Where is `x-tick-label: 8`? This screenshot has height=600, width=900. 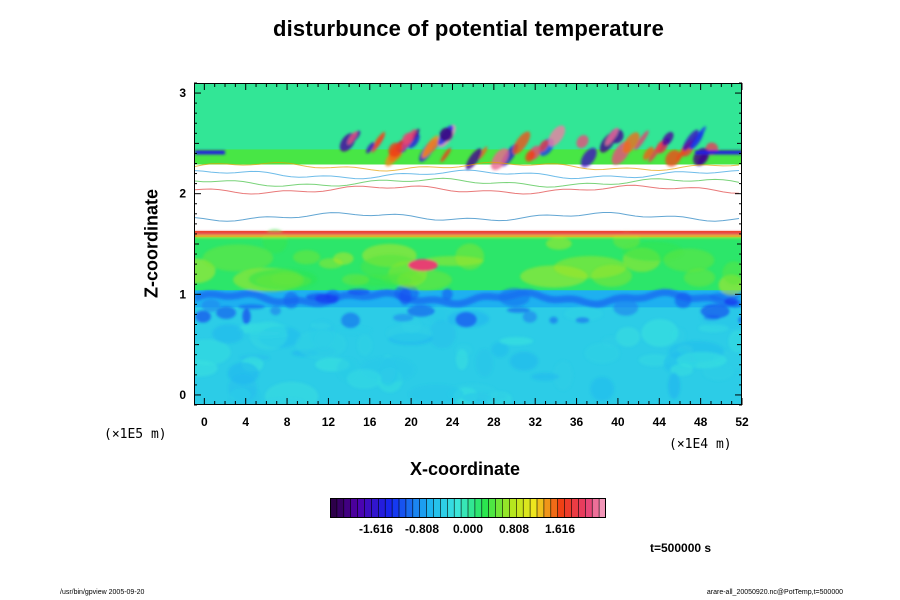
x-tick-label: 8 is located at coordinates (287, 422).